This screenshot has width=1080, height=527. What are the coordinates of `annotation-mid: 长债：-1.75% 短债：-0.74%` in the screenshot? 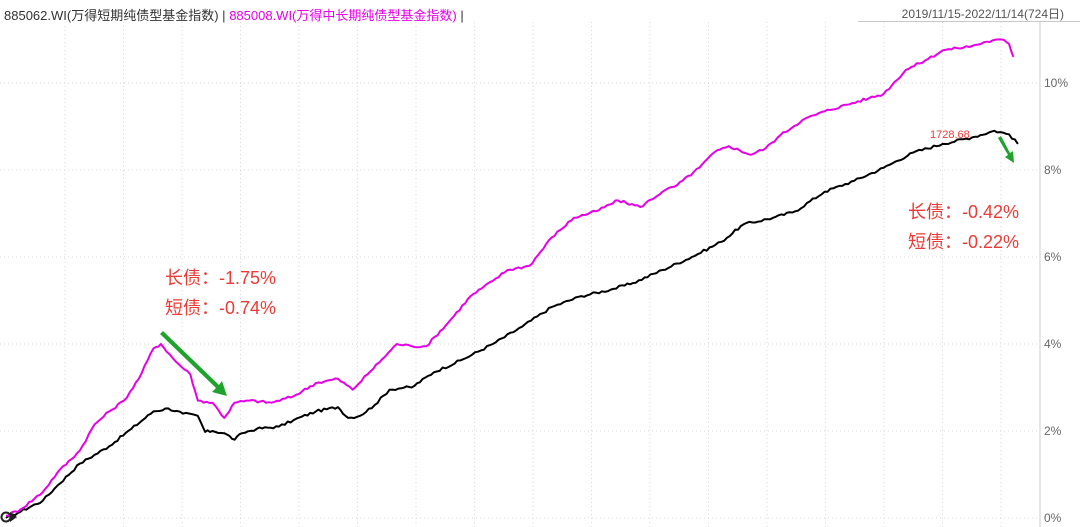 It's located at (220, 293).